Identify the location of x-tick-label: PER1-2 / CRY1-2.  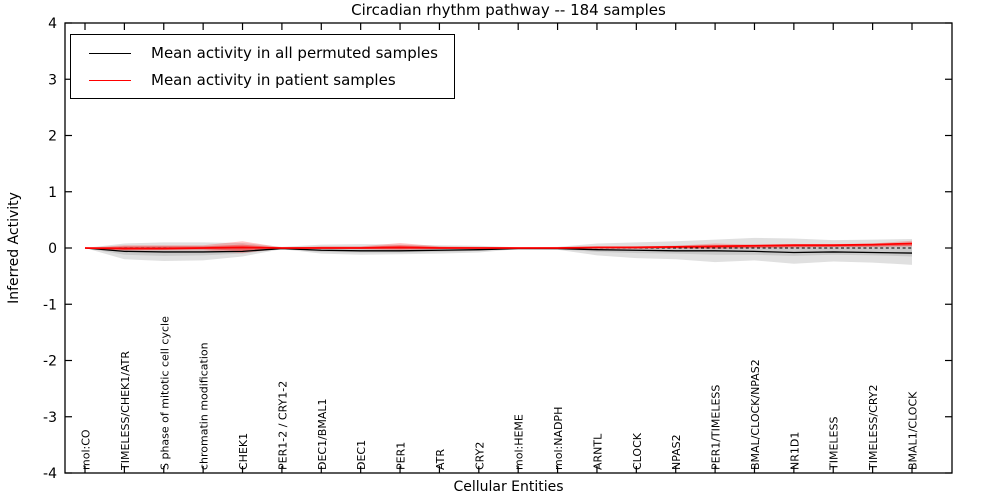
(282, 425).